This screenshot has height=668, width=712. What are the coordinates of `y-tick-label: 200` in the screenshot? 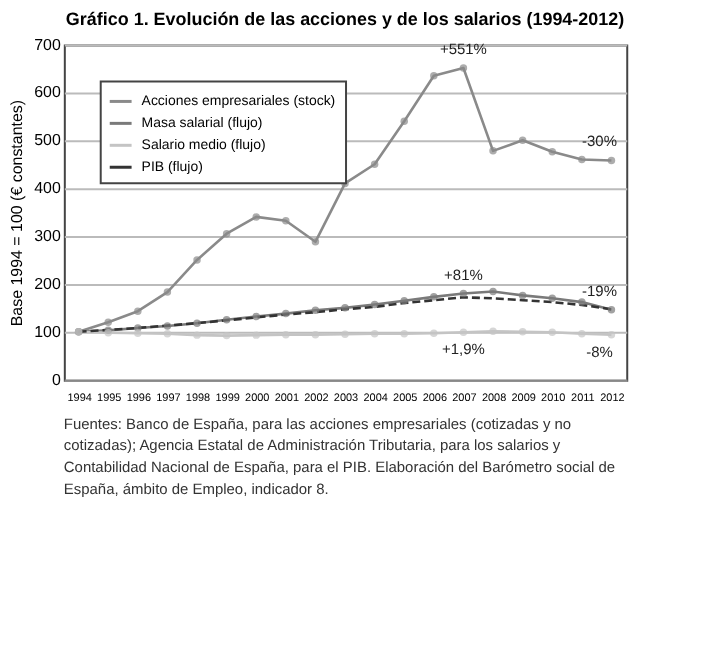 It's located at (48, 283).